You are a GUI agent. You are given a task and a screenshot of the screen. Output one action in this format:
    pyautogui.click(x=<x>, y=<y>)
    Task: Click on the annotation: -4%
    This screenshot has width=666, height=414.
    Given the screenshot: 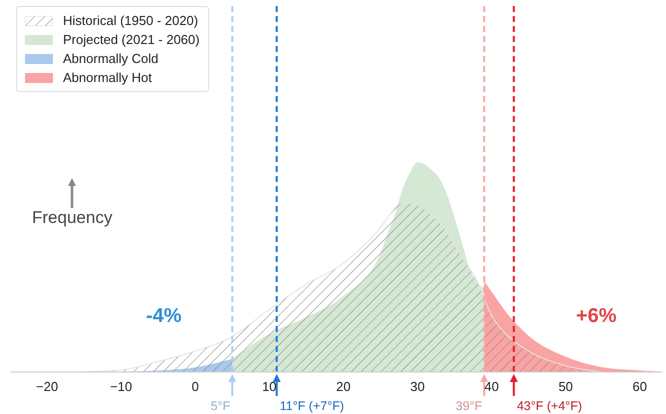 What is the action you would take?
    pyautogui.click(x=164, y=316)
    